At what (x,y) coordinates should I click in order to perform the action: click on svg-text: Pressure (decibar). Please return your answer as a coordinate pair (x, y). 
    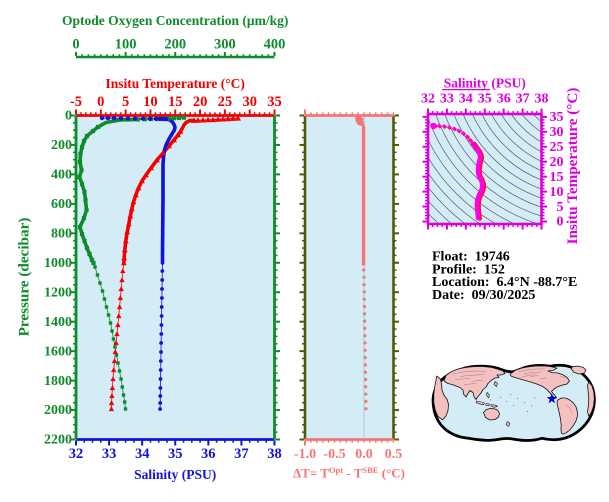
    Looking at the image, I should click on (24, 277).